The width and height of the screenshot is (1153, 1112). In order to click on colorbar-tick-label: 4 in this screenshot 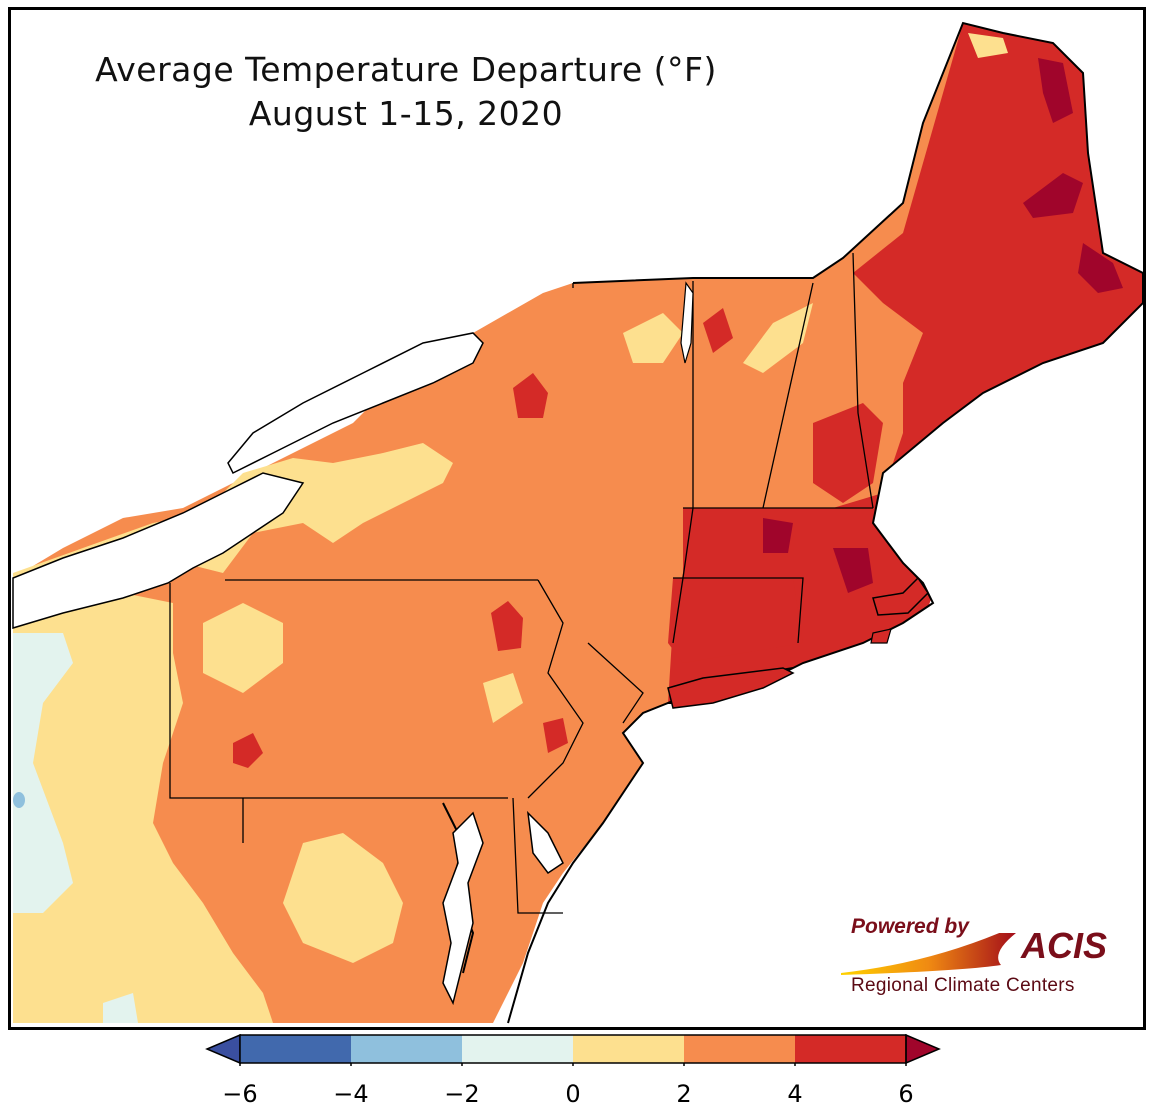, I will do `click(795, 1094)`.